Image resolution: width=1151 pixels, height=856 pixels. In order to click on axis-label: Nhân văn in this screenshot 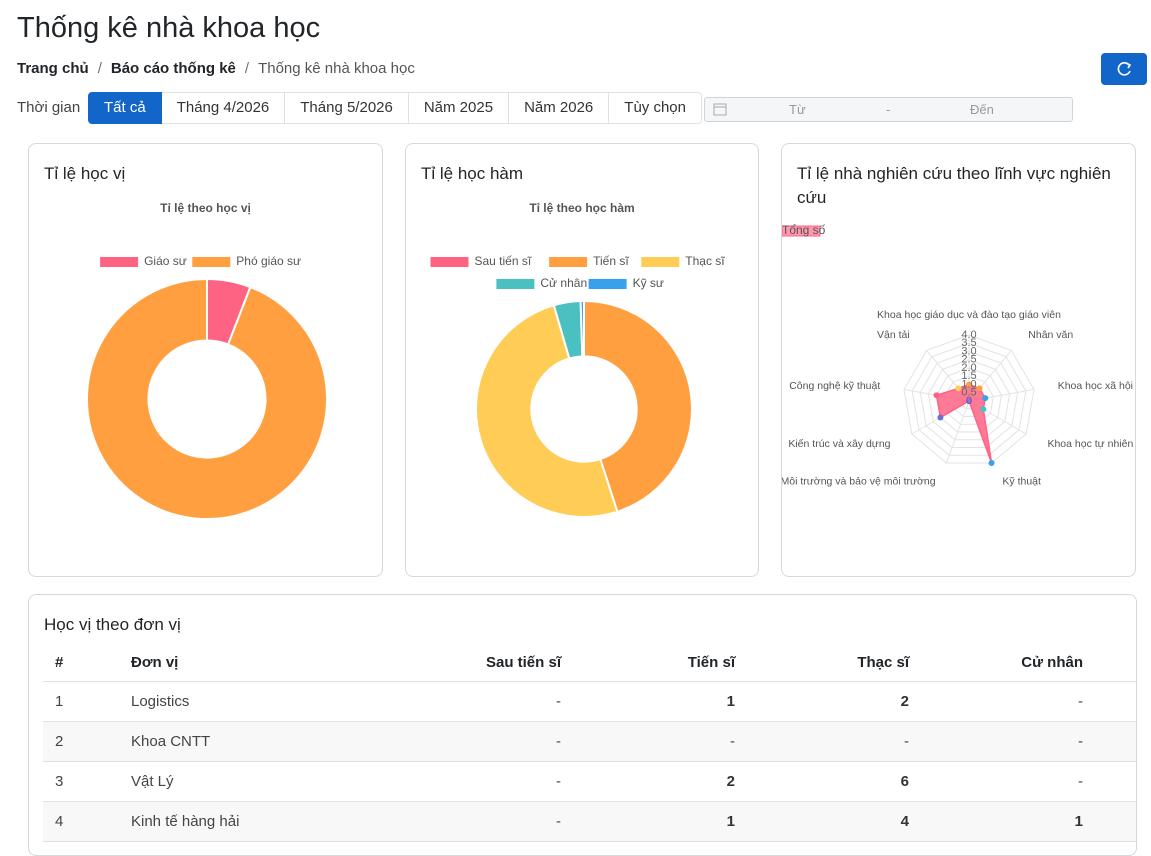, I will do `click(1050, 335)`.